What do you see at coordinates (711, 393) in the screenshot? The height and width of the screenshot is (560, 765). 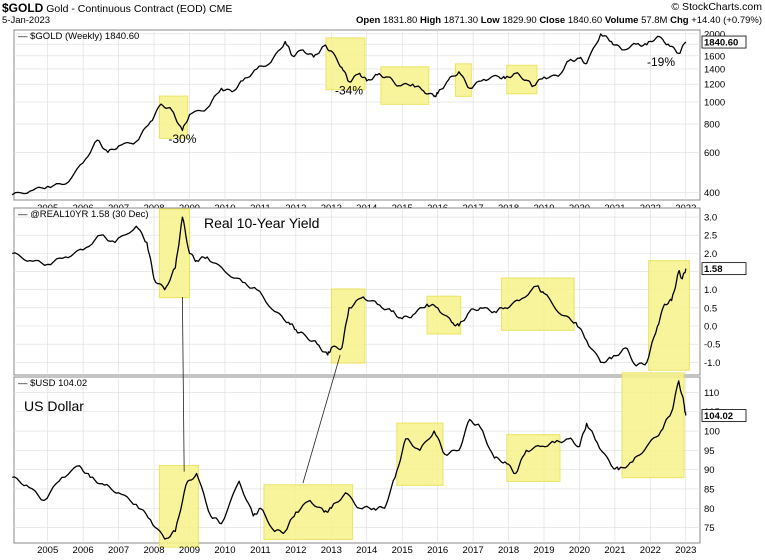 I see `y-tick-label: 110` at bounding box center [711, 393].